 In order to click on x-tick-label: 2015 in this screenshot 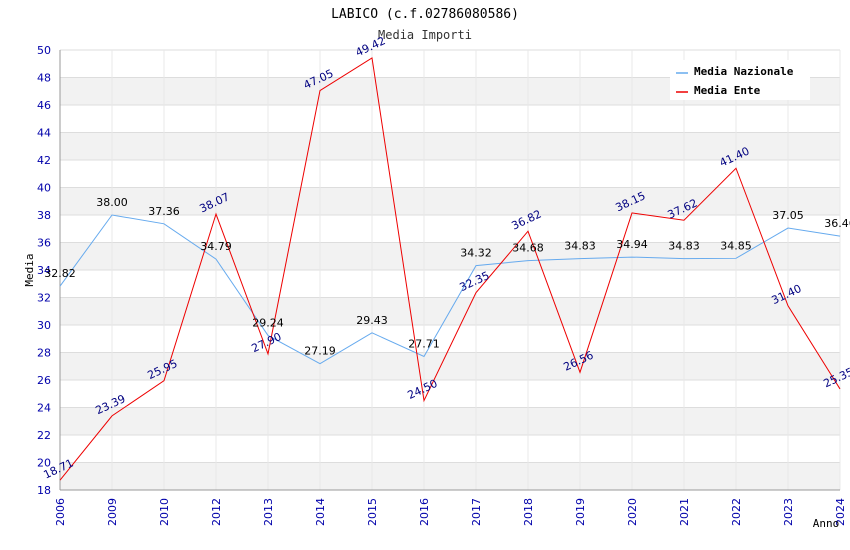, I will do `click(372, 512)`.